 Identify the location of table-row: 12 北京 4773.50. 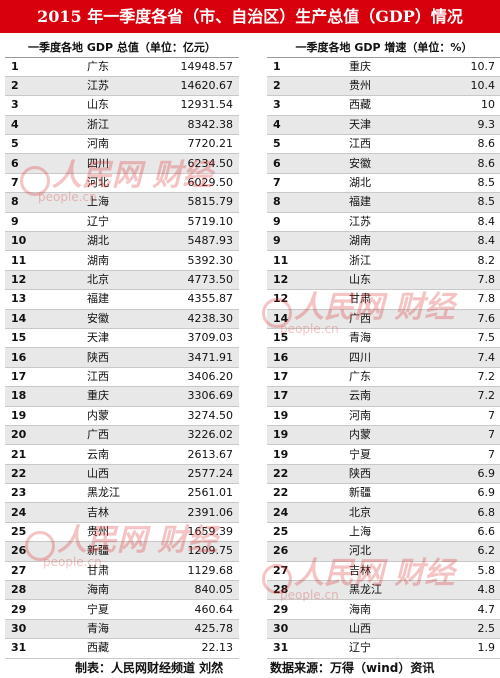
(122, 280).